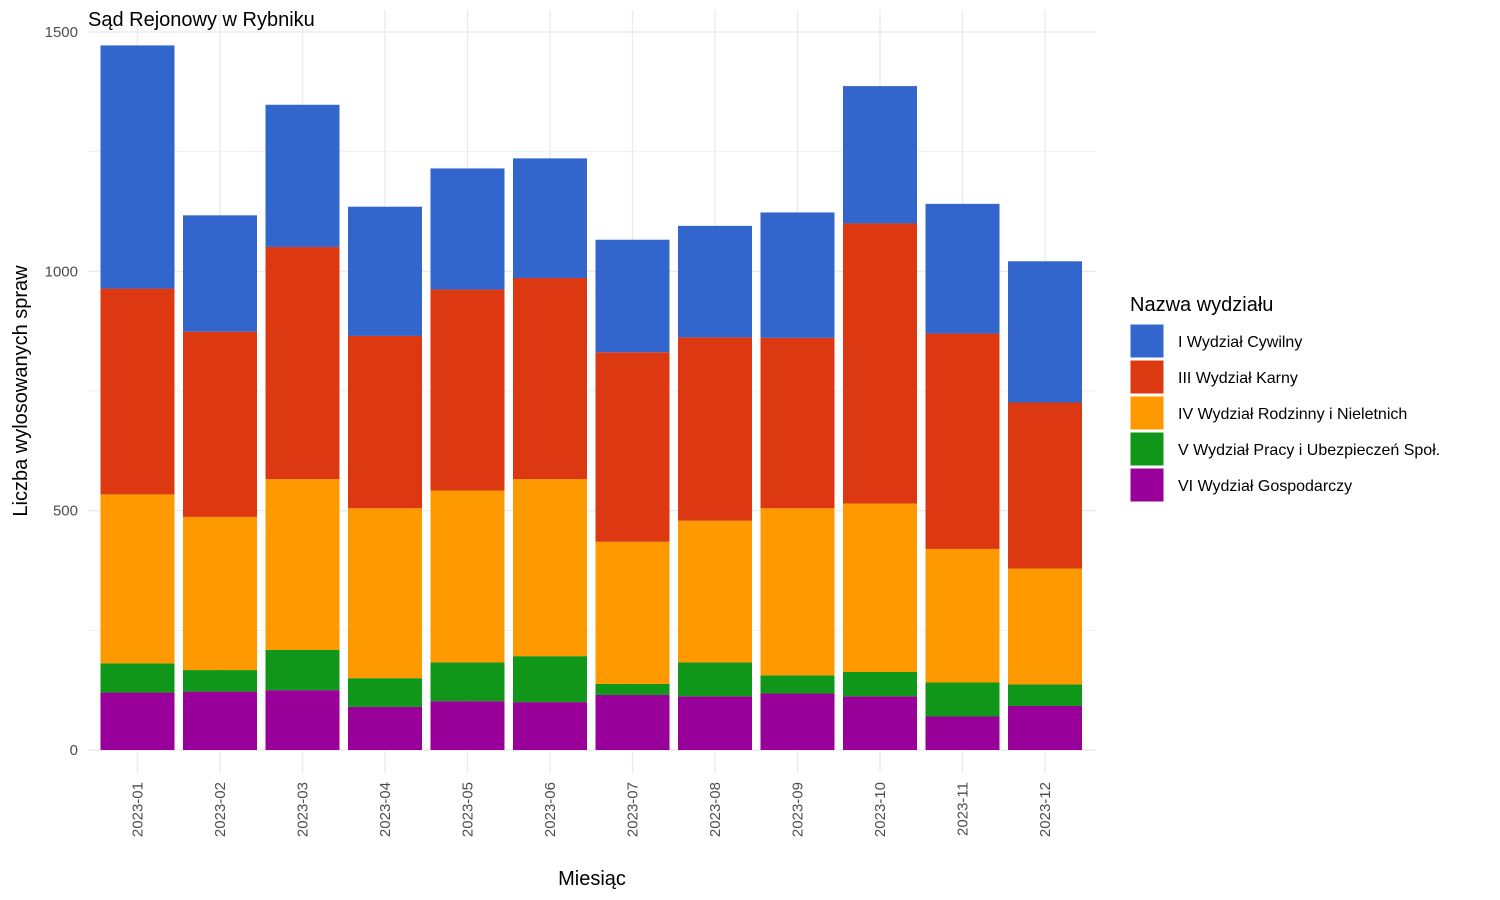 The width and height of the screenshot is (1500, 900). Describe the element at coordinates (303, 809) in the screenshot. I see `x-tick-label: 2023-03` at that location.